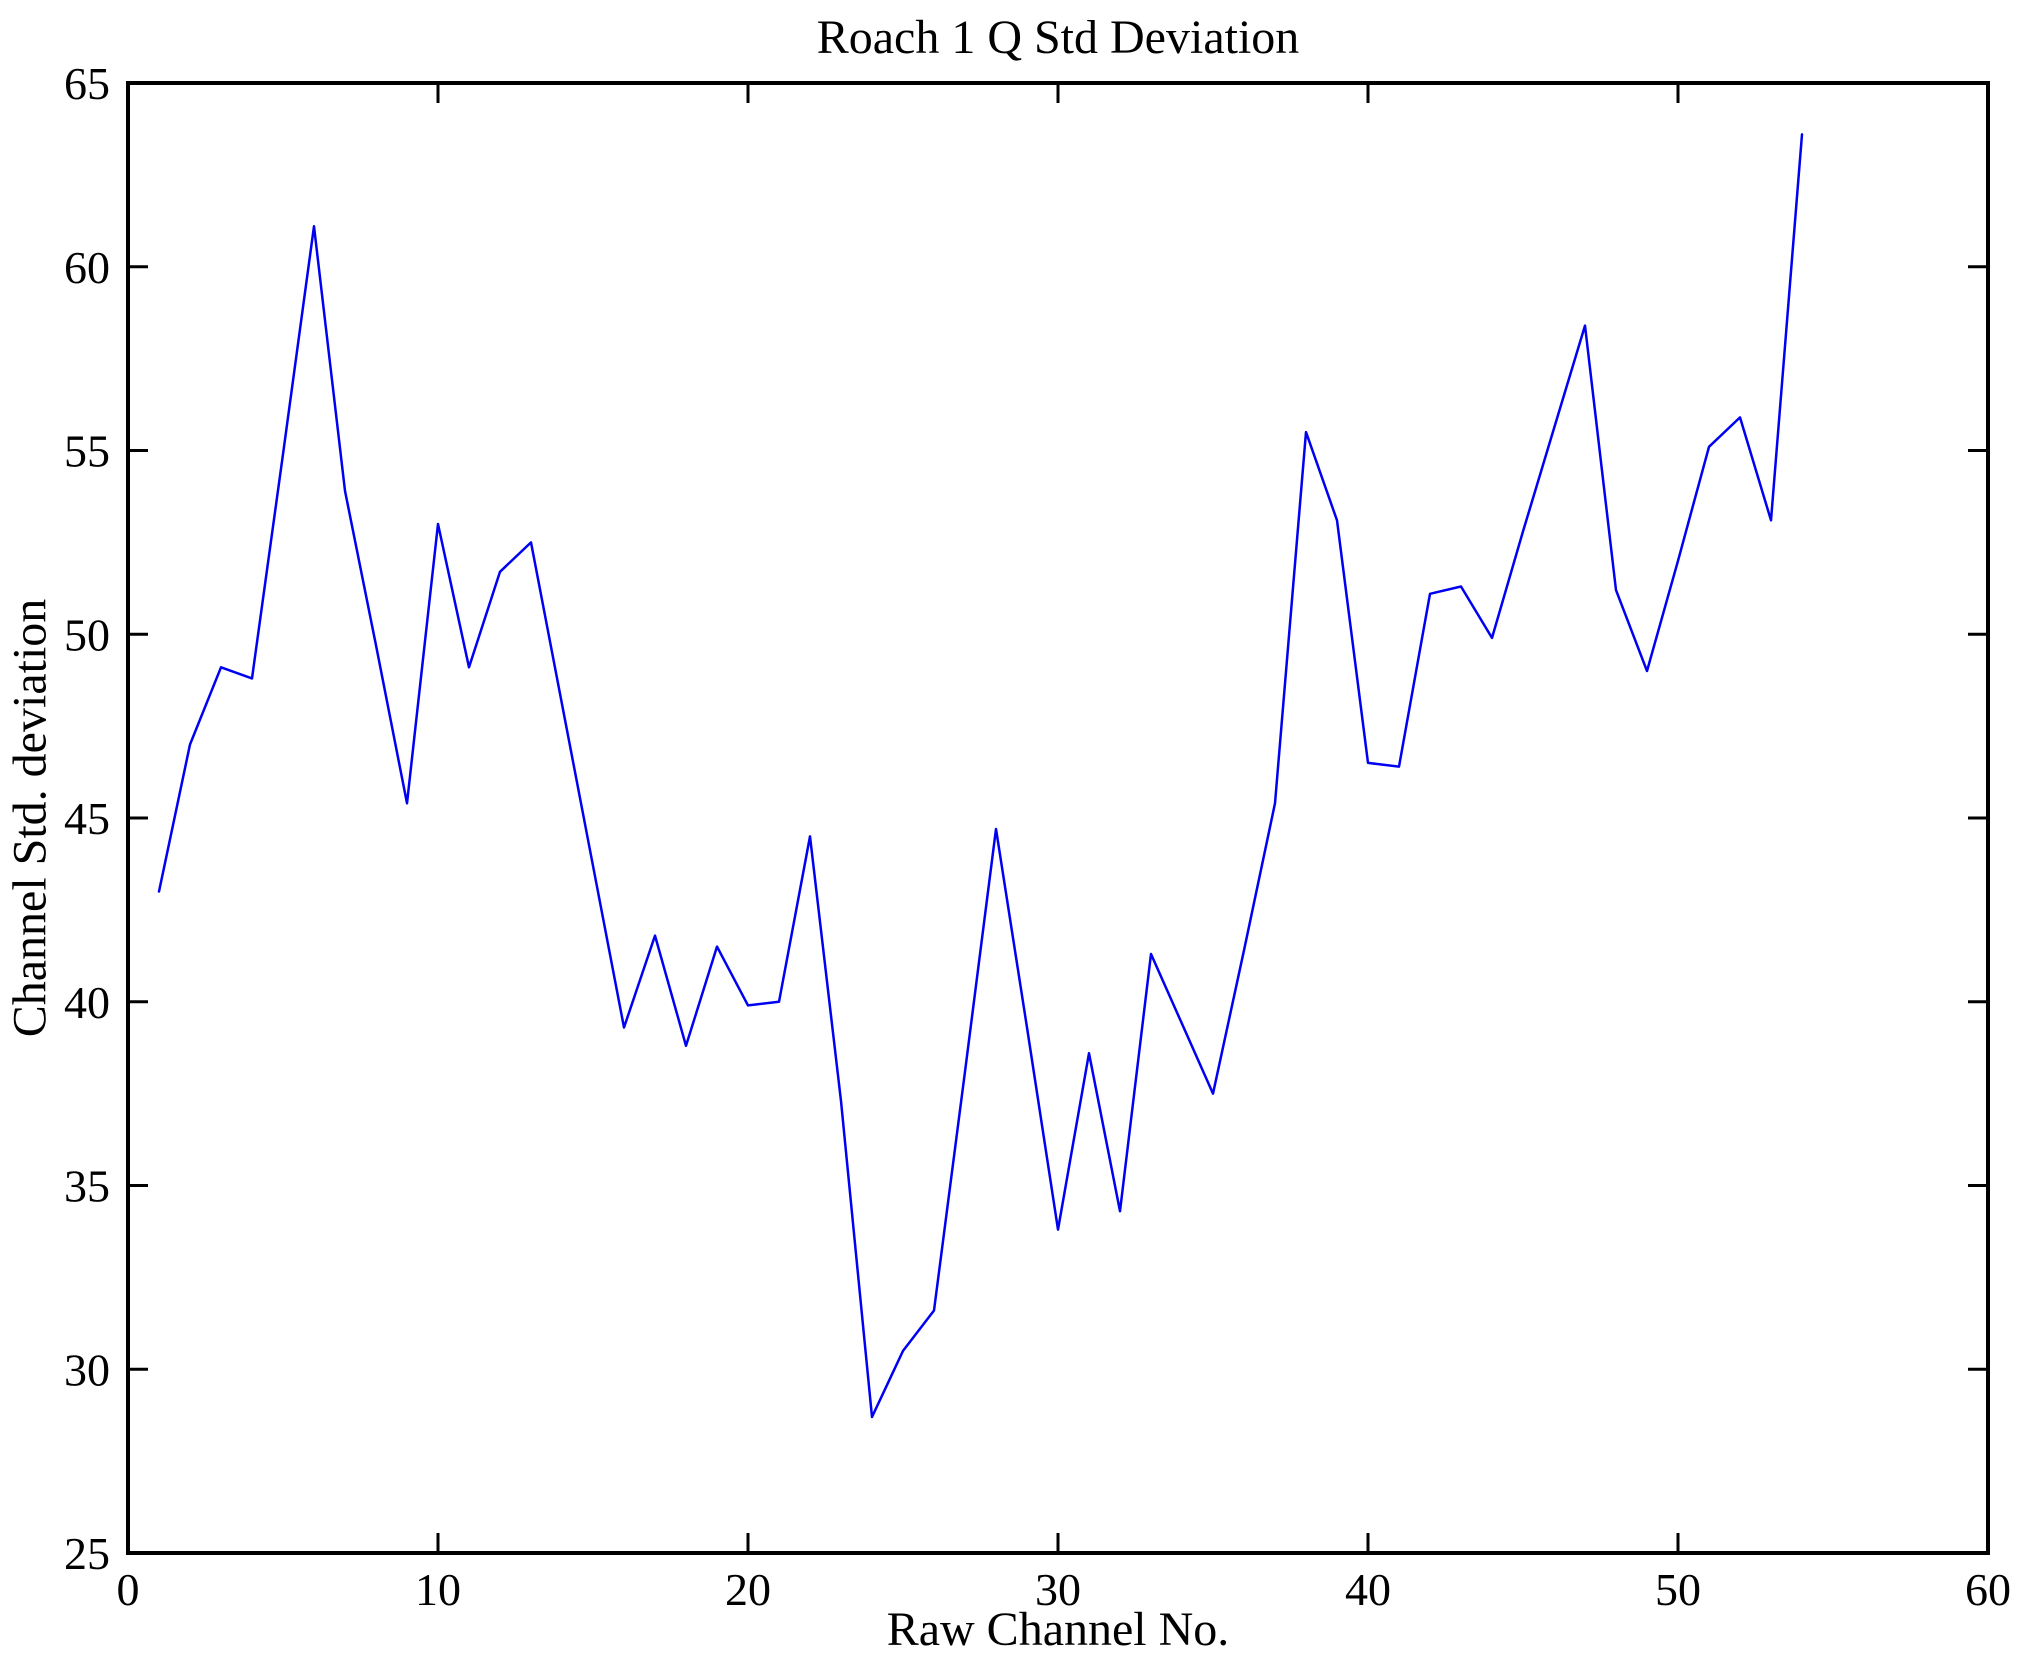 The width and height of the screenshot is (2025, 1671). Describe the element at coordinates (1988, 1589) in the screenshot. I see `x-tick-label: 60` at that location.